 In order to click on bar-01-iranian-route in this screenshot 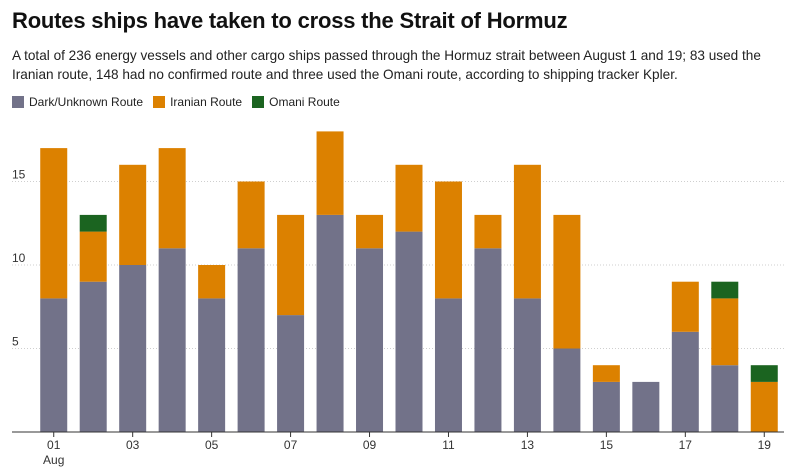, I will do `click(54, 223)`.